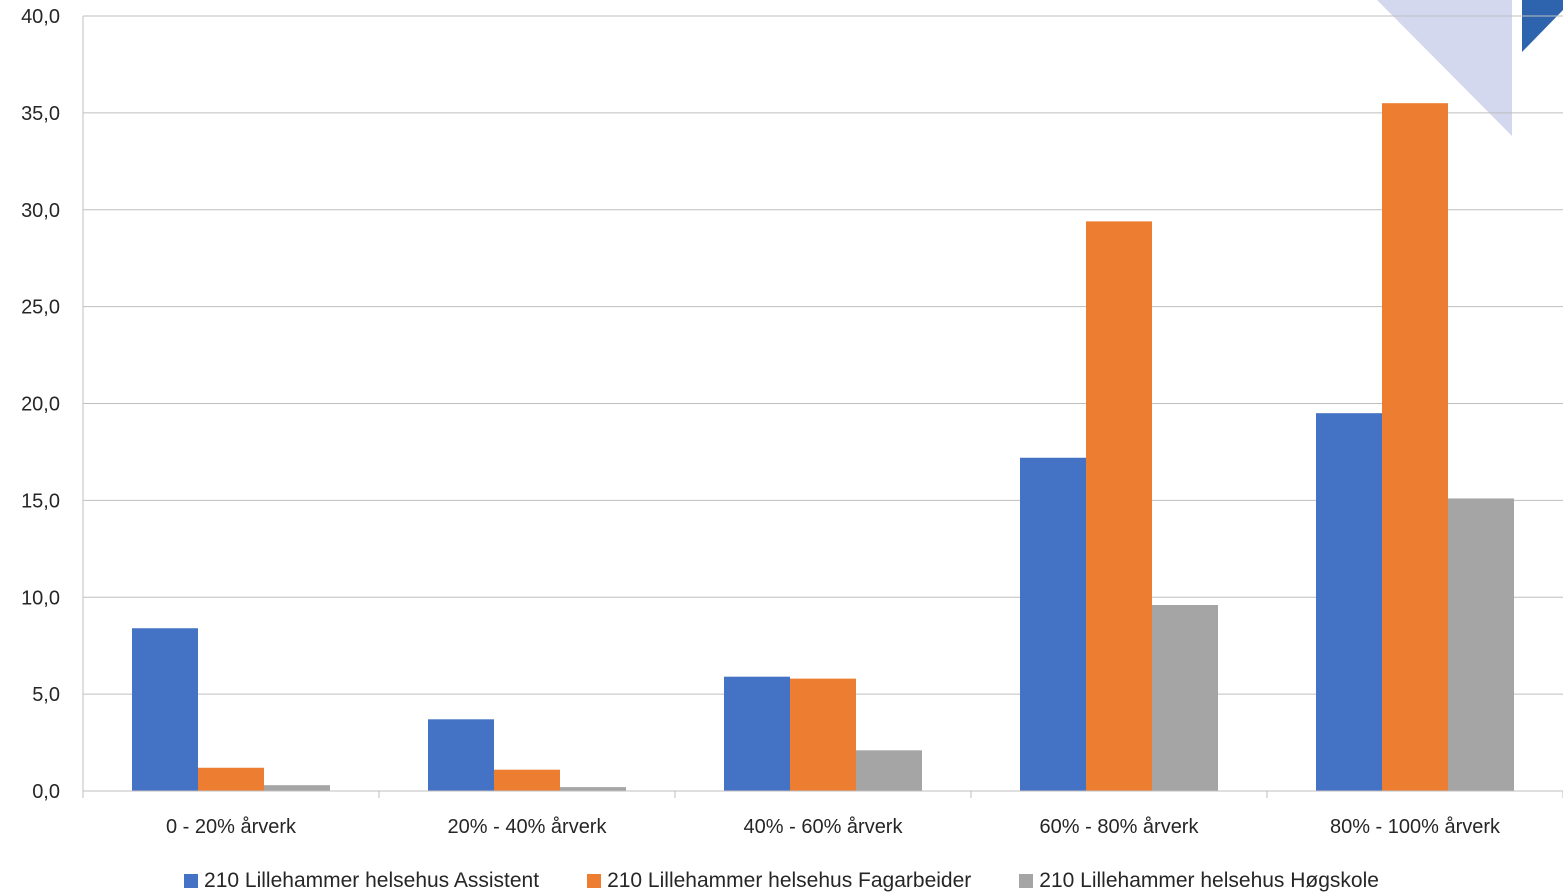 The height and width of the screenshot is (895, 1563). I want to click on corner-tab-decoration, so click(1542, 26).